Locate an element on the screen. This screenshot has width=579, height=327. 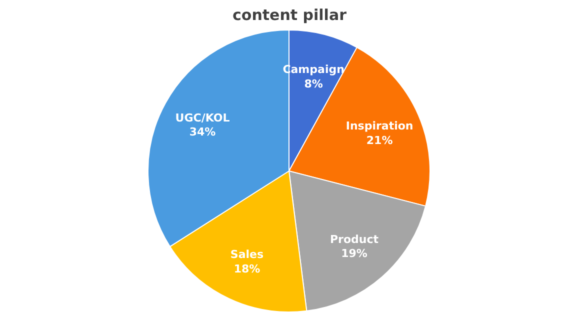
data-label: 18% is located at coordinates (247, 269).